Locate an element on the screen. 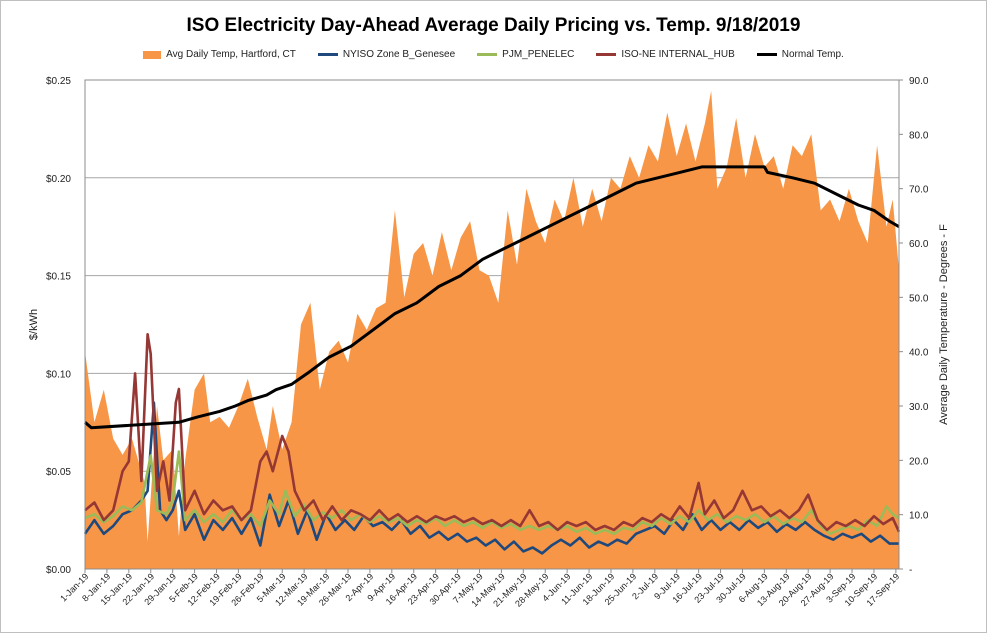 The width and height of the screenshot is (987, 633). legend-label: NYISO Zone B_Genesee is located at coordinates (399, 54).